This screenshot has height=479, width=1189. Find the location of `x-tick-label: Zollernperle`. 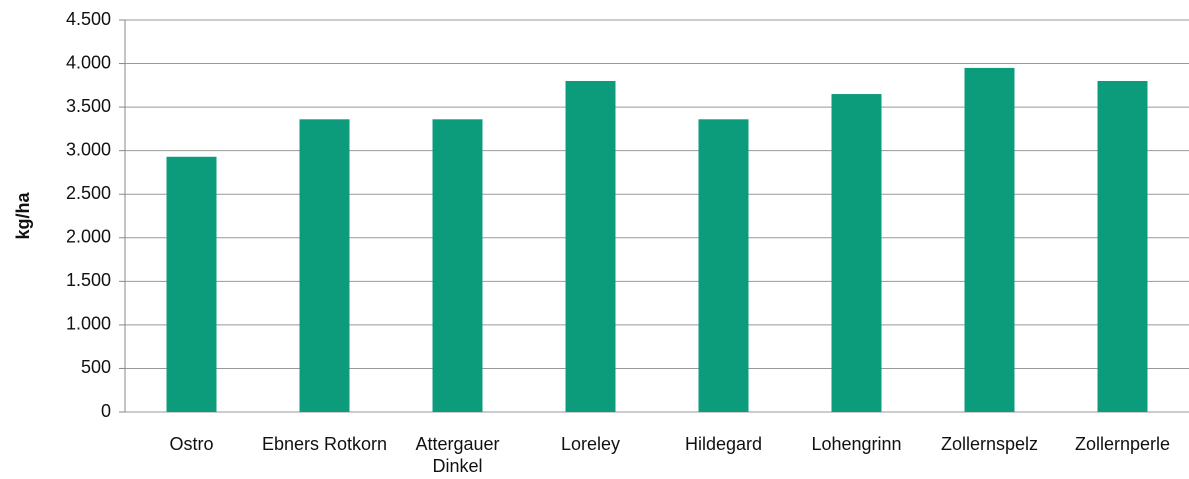

x-tick-label: Zollernperle is located at coordinates (1122, 444).